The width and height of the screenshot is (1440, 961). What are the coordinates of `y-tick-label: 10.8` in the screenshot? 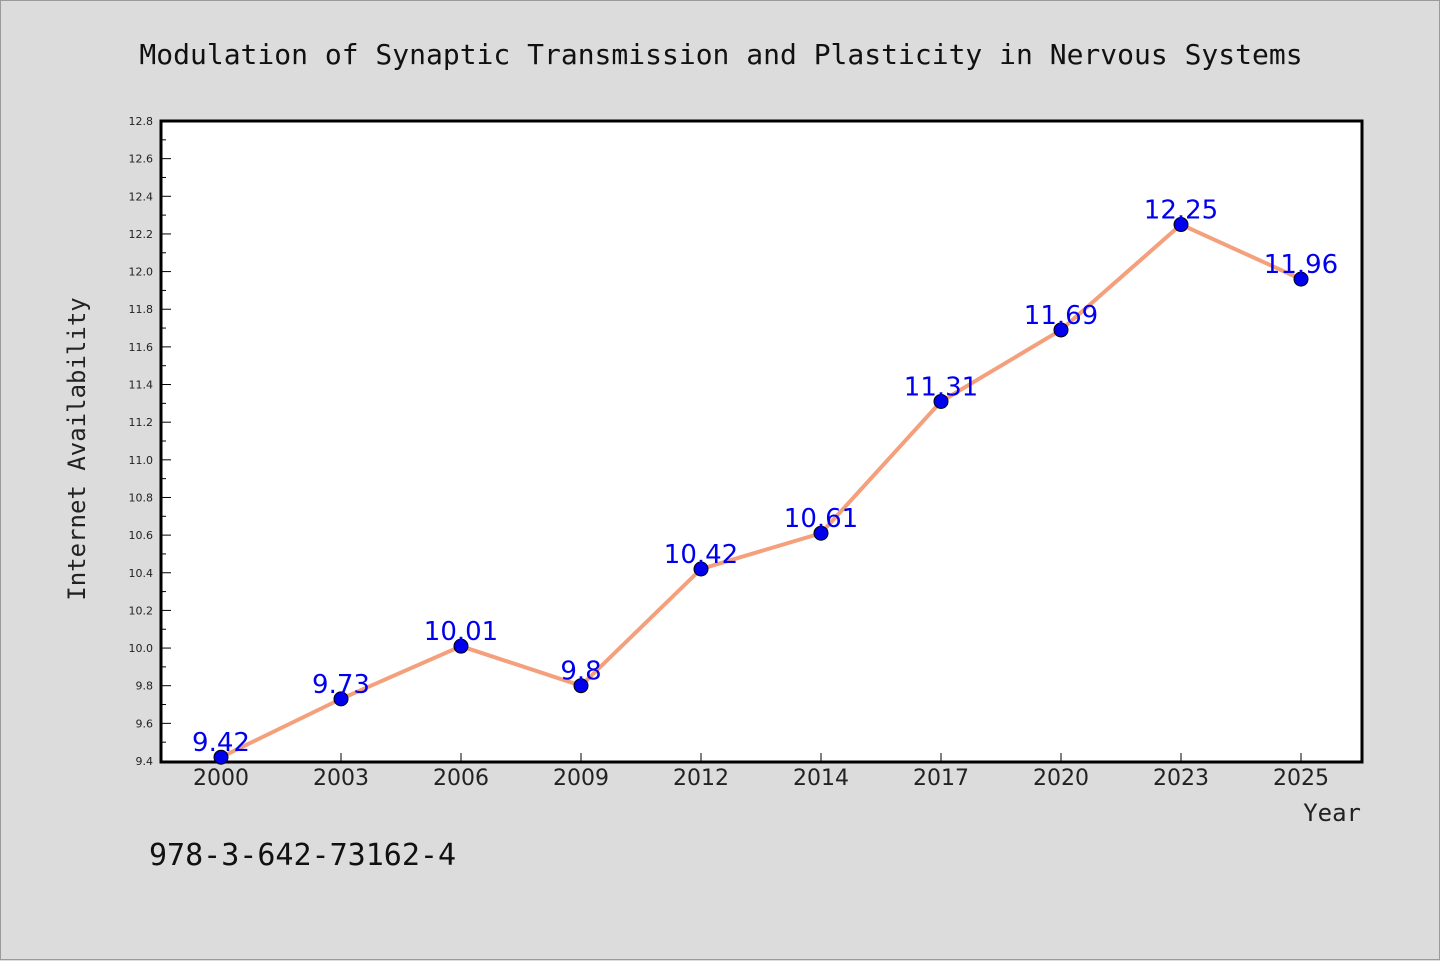 It's located at (141, 497).